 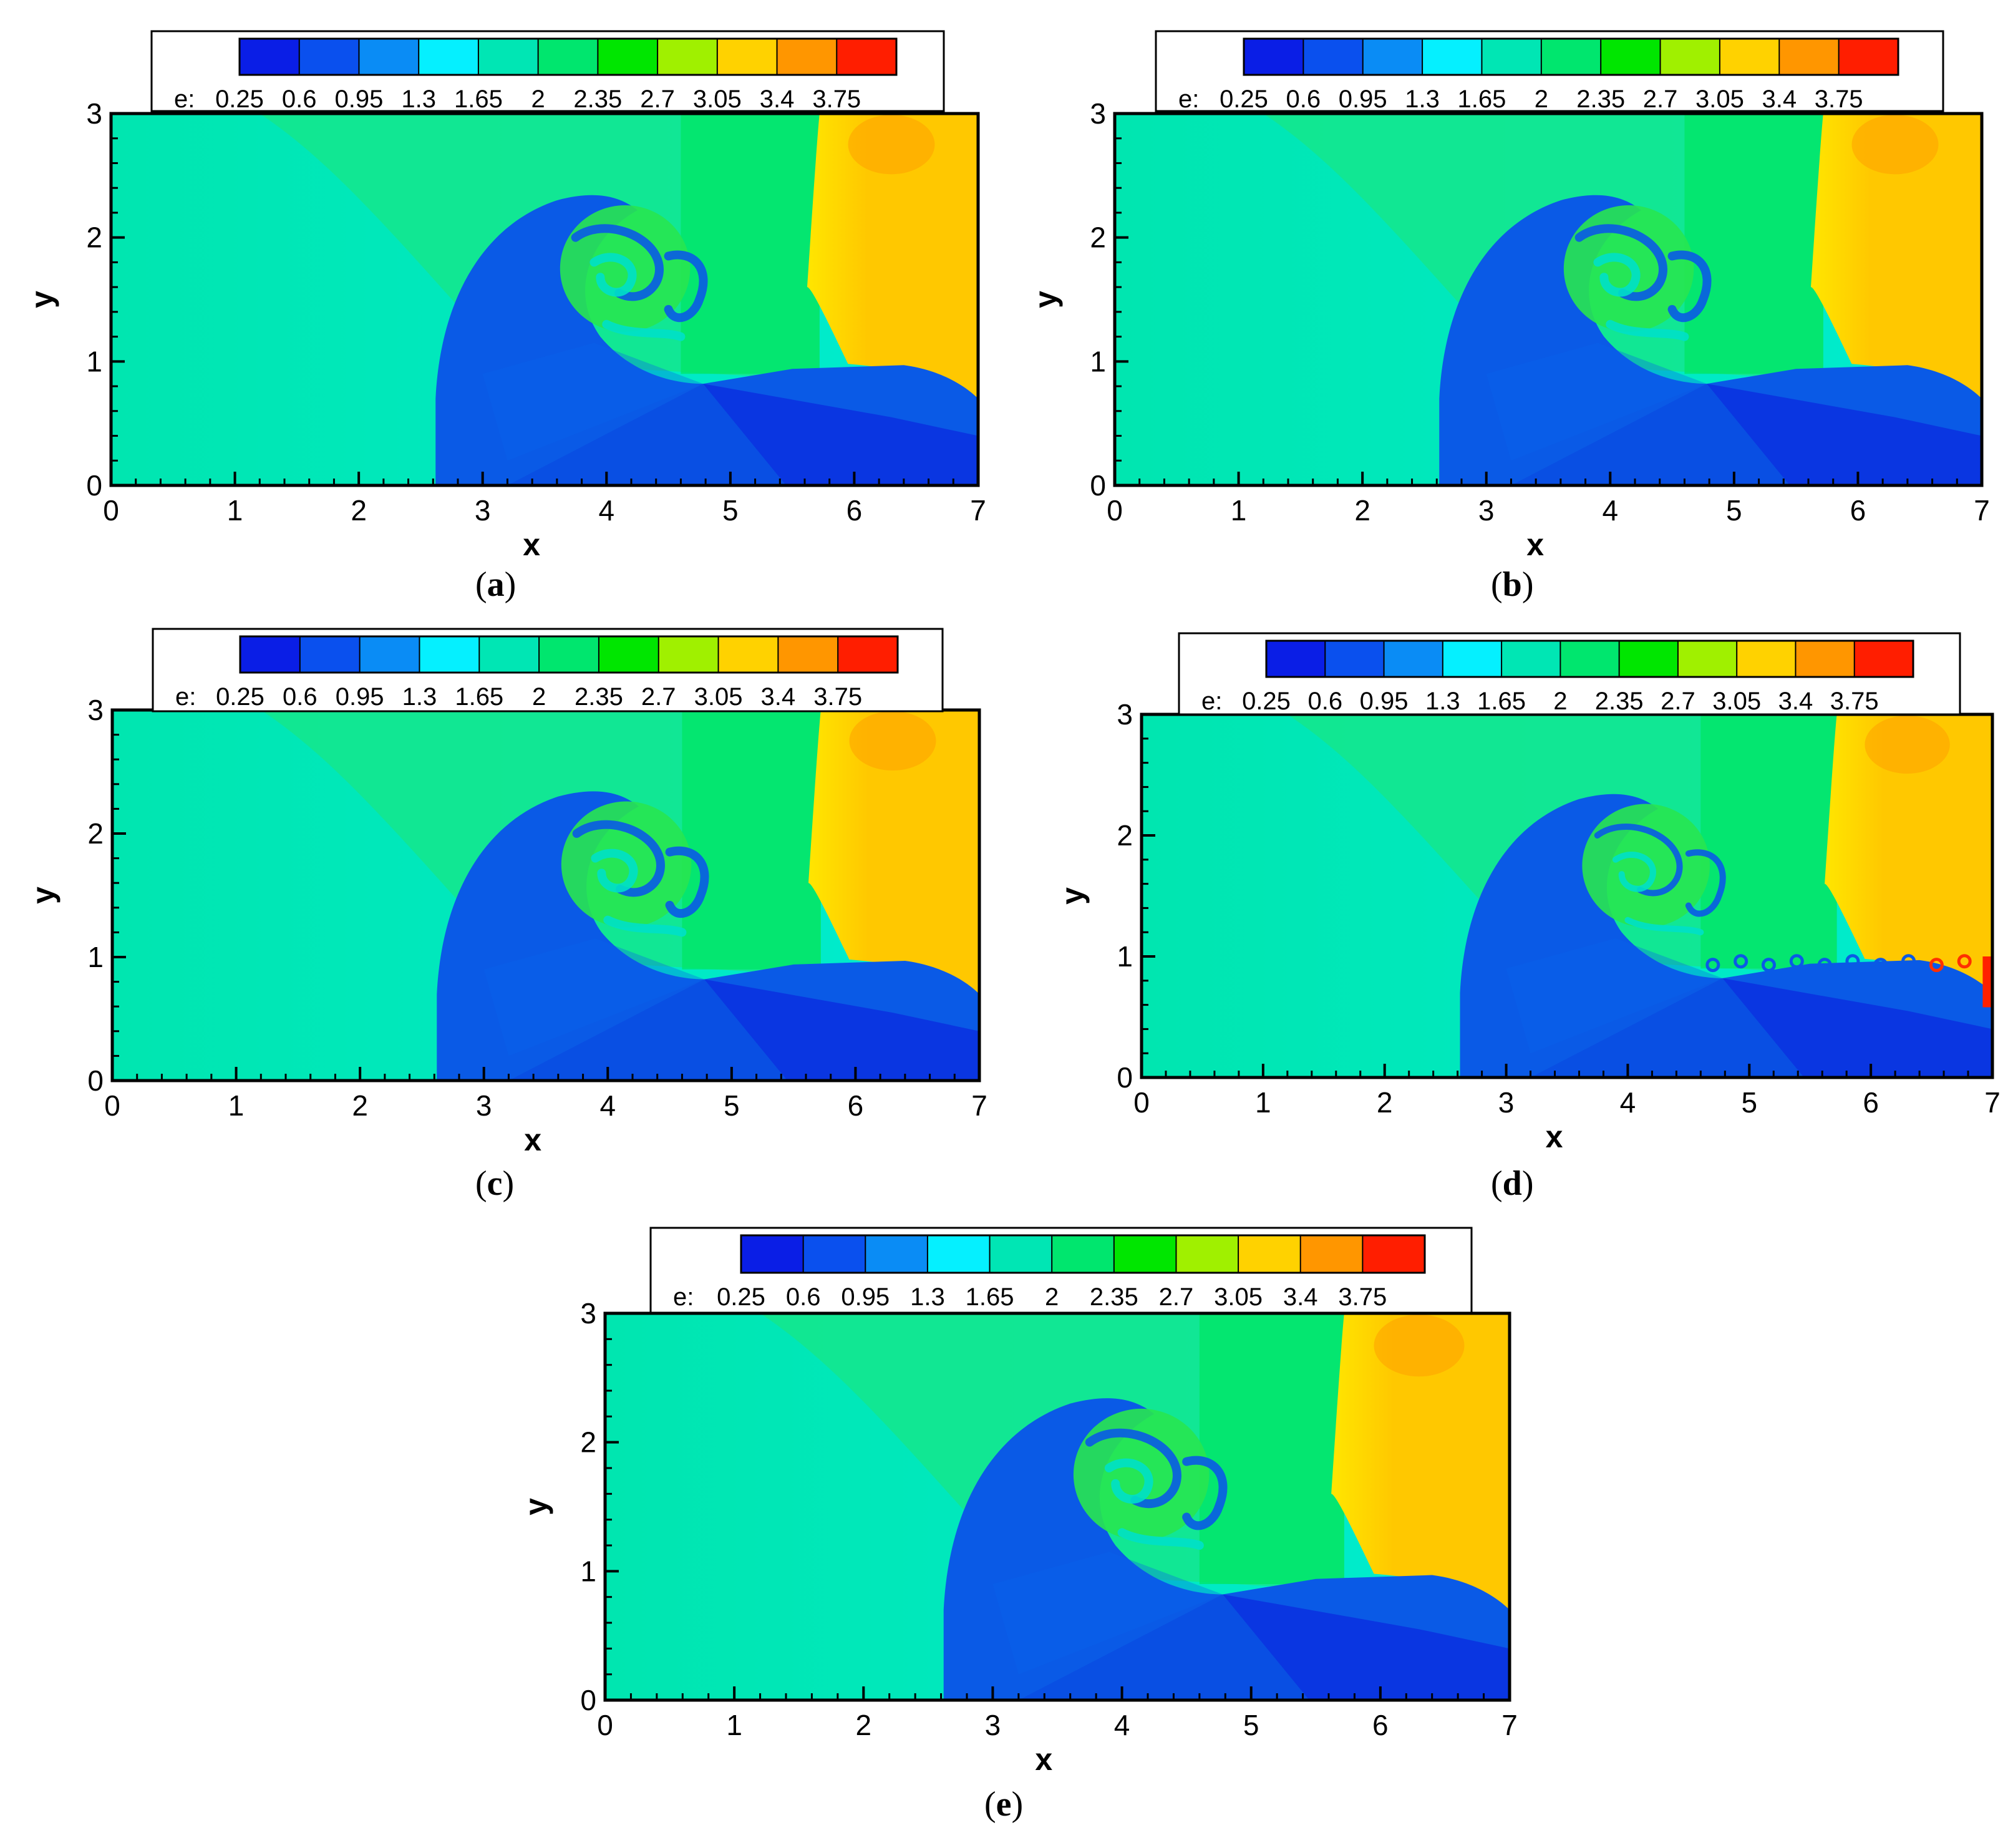 I want to click on x-axis-label: x, so click(x=531, y=544).